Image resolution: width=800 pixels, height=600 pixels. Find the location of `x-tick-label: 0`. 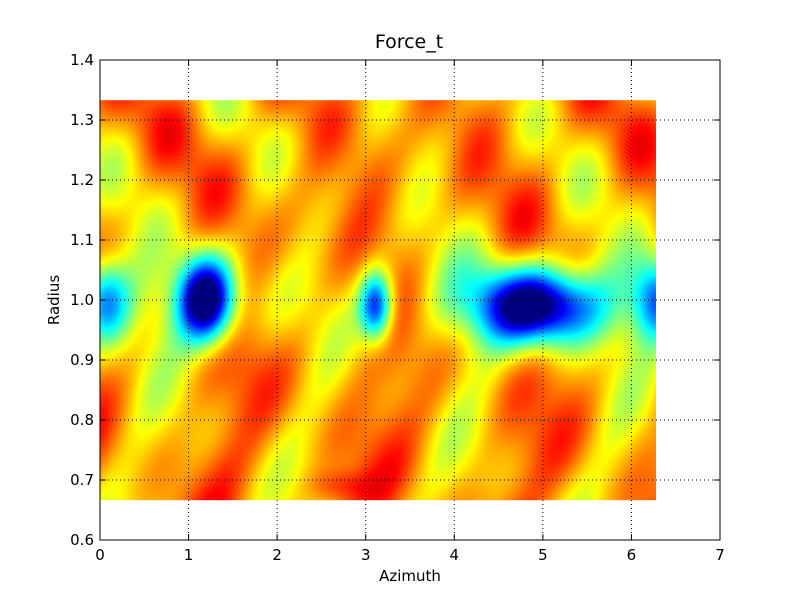

x-tick-label: 0 is located at coordinates (100, 555).